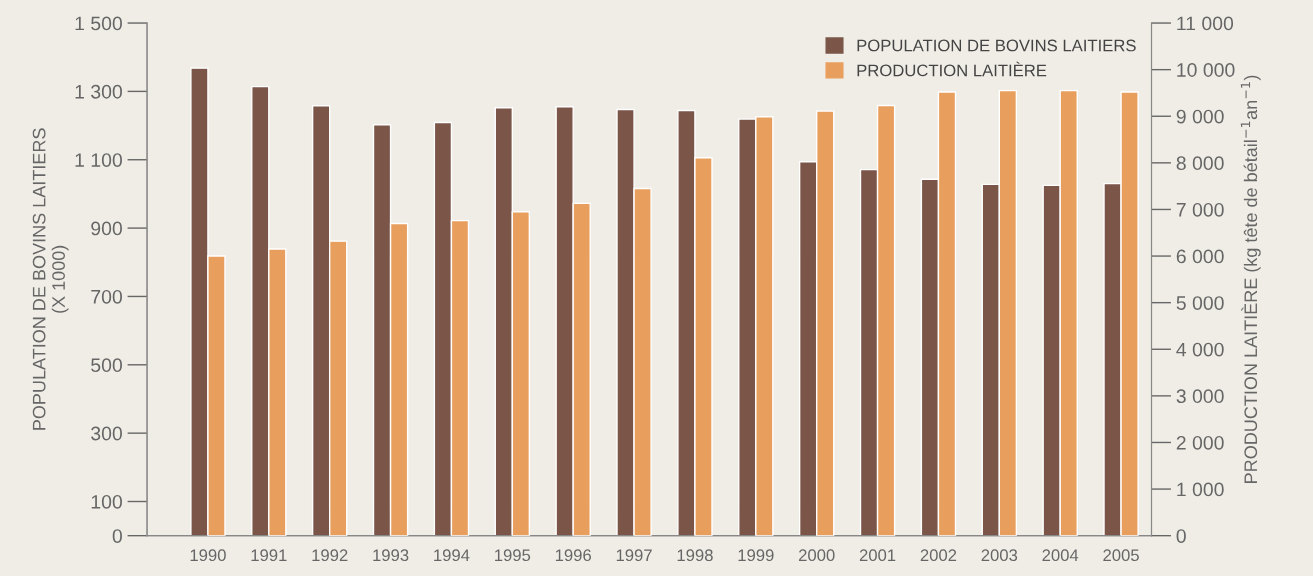 Image resolution: width=1313 pixels, height=576 pixels. I want to click on y2-tick-label: 2 000, so click(1200, 442).